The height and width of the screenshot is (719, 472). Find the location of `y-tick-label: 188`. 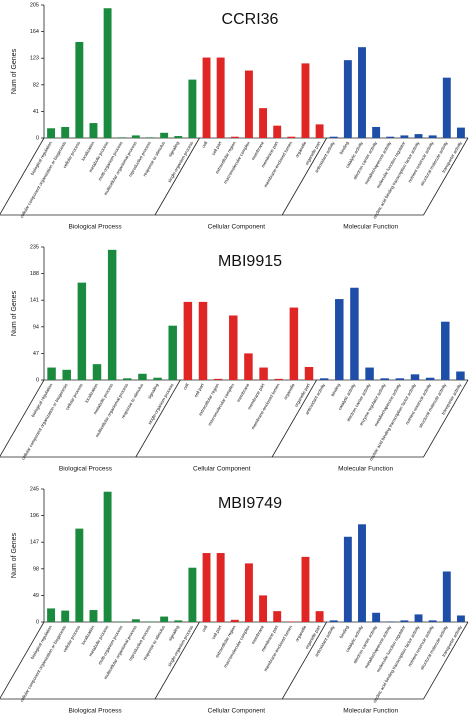

y-tick-label: 188 is located at coordinates (34, 274).